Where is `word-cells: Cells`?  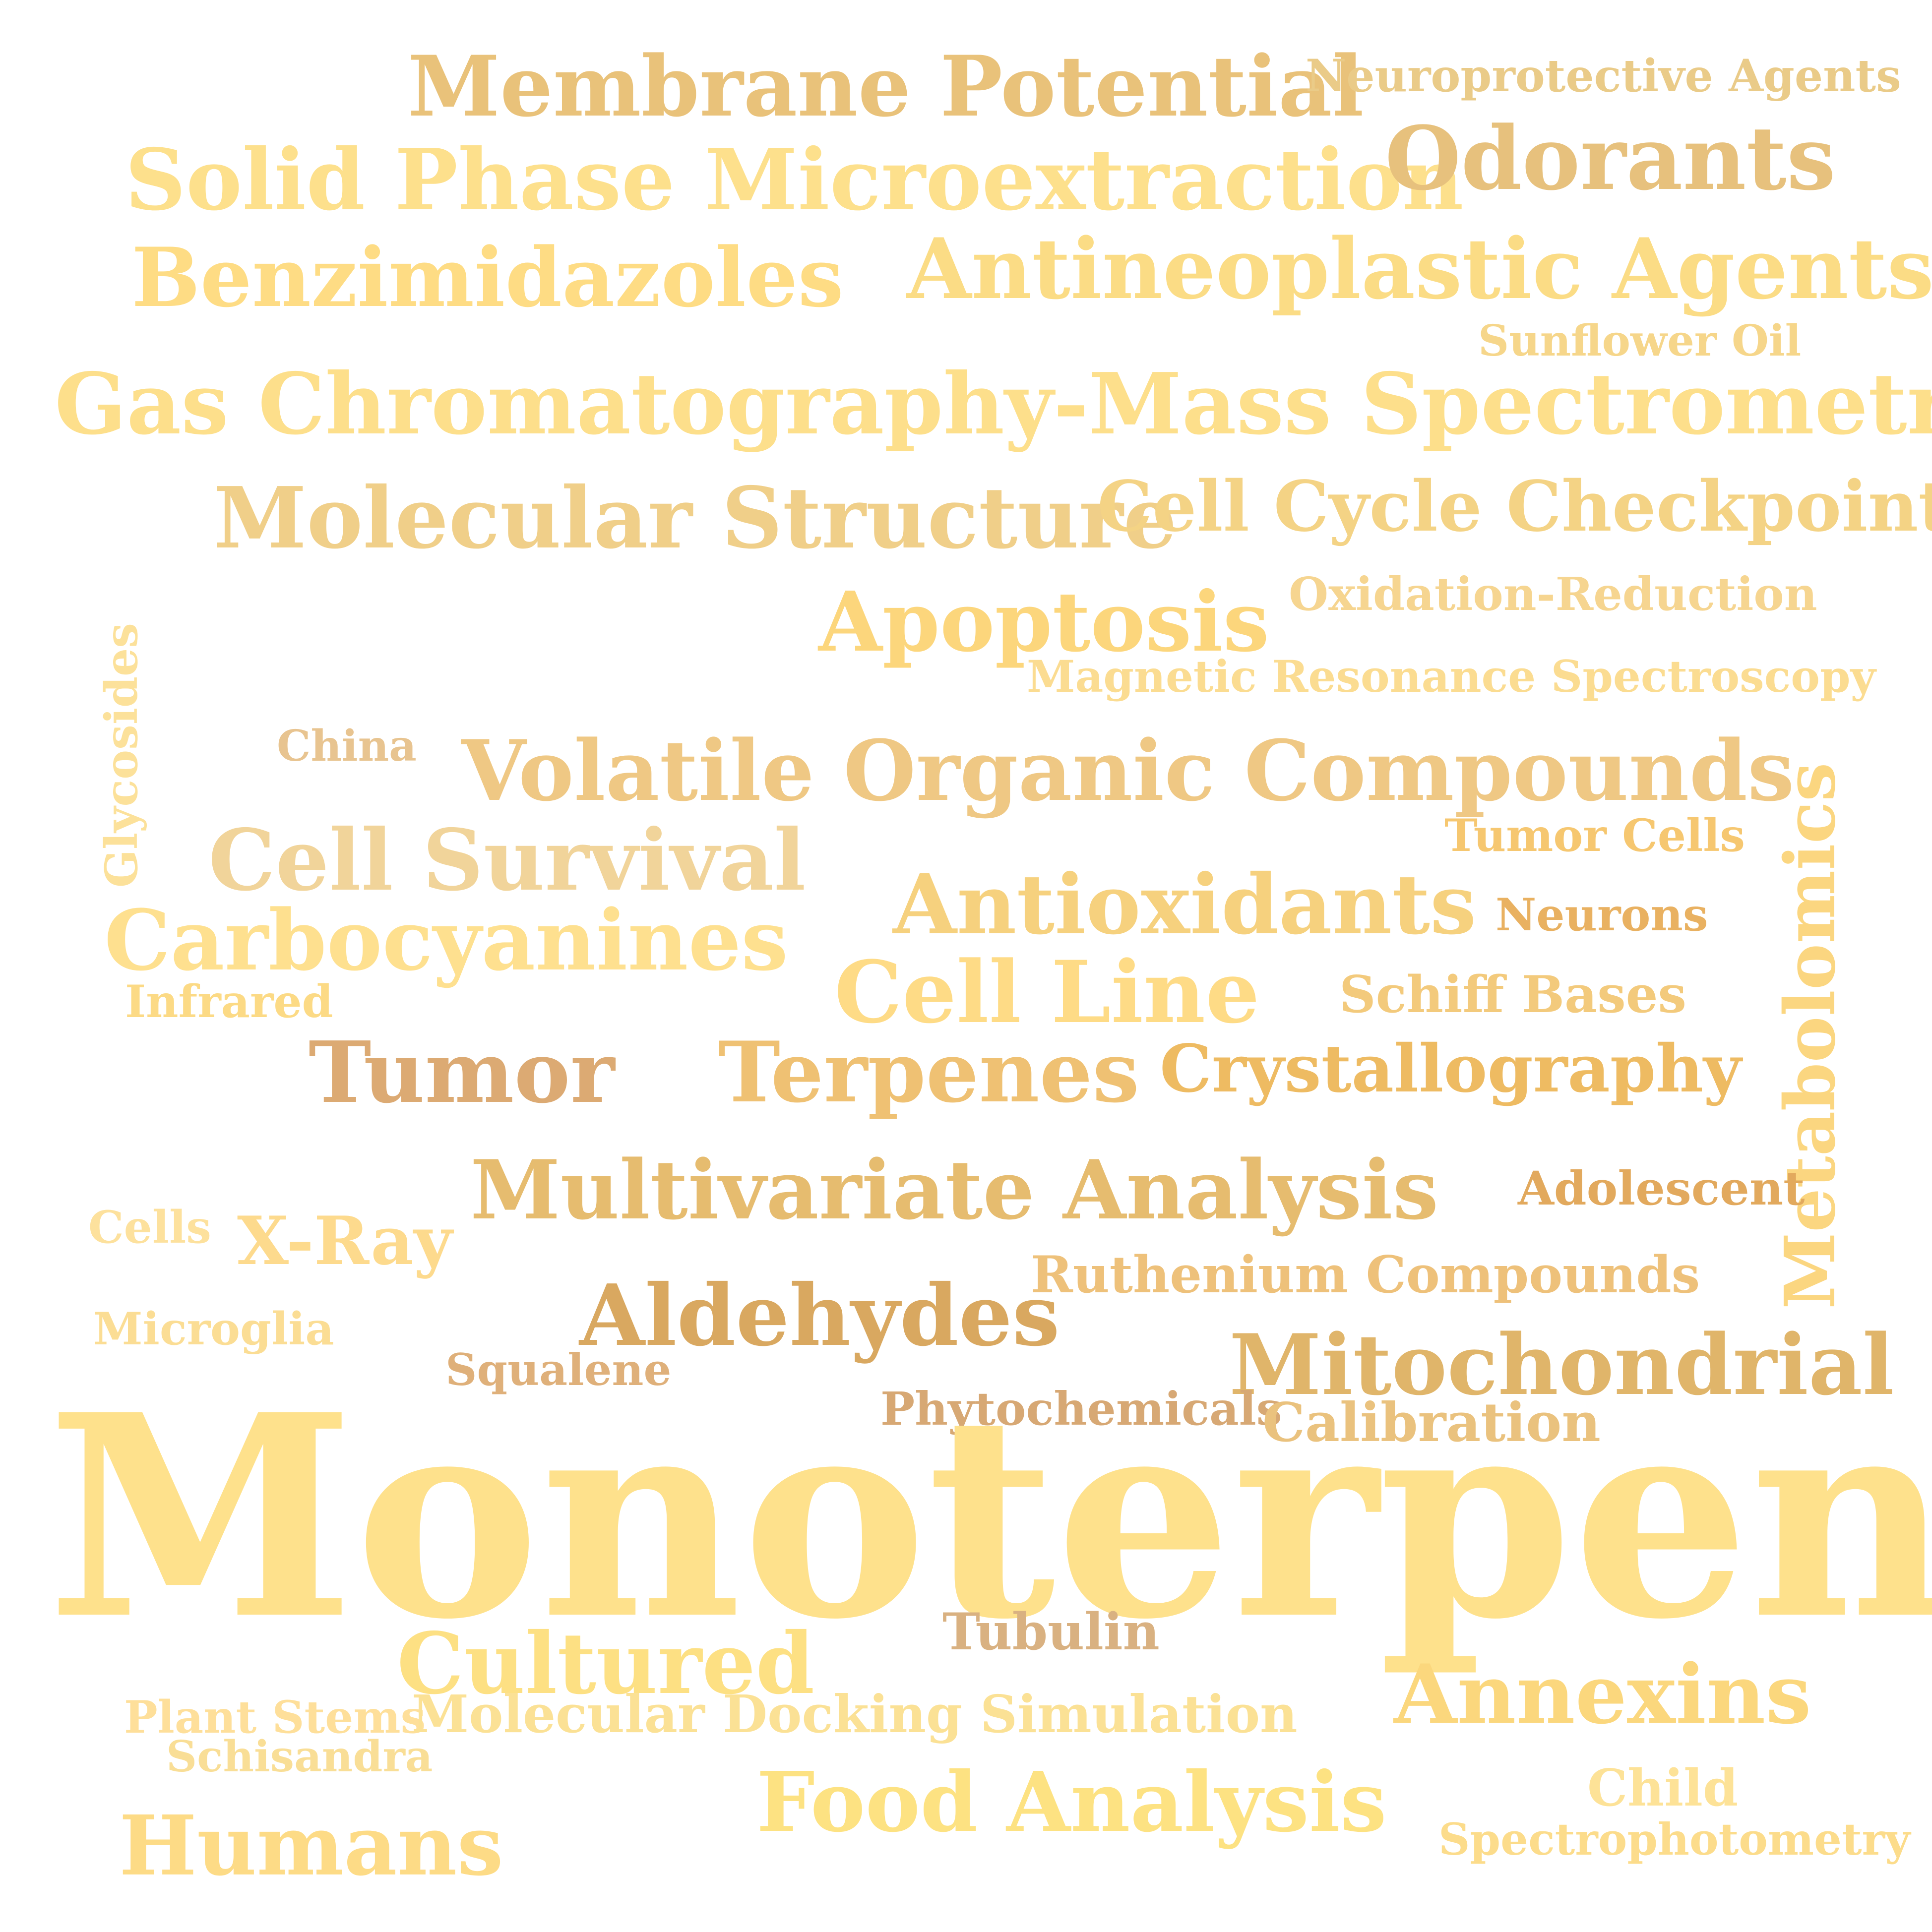 word-cells: Cells is located at coordinates (149, 1227).